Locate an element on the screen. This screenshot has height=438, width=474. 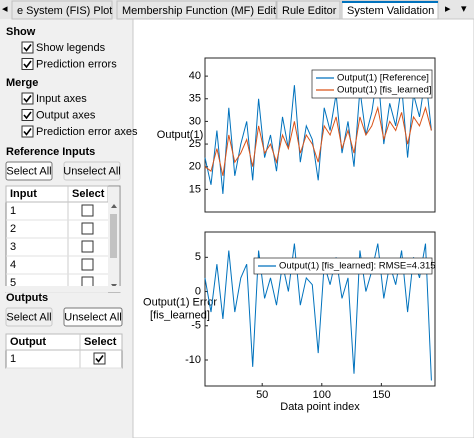
legend-label: Output(1) [Reference] is located at coordinates (383, 78).